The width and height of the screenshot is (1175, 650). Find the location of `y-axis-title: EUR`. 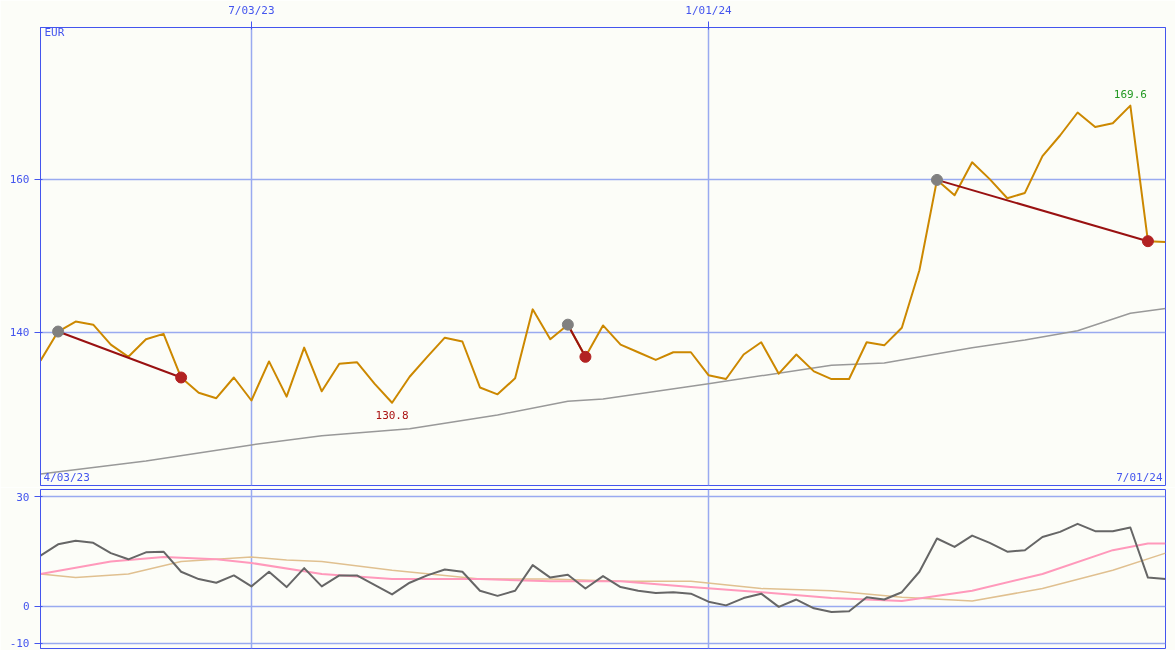

y-axis-title: EUR is located at coordinates (54, 32).